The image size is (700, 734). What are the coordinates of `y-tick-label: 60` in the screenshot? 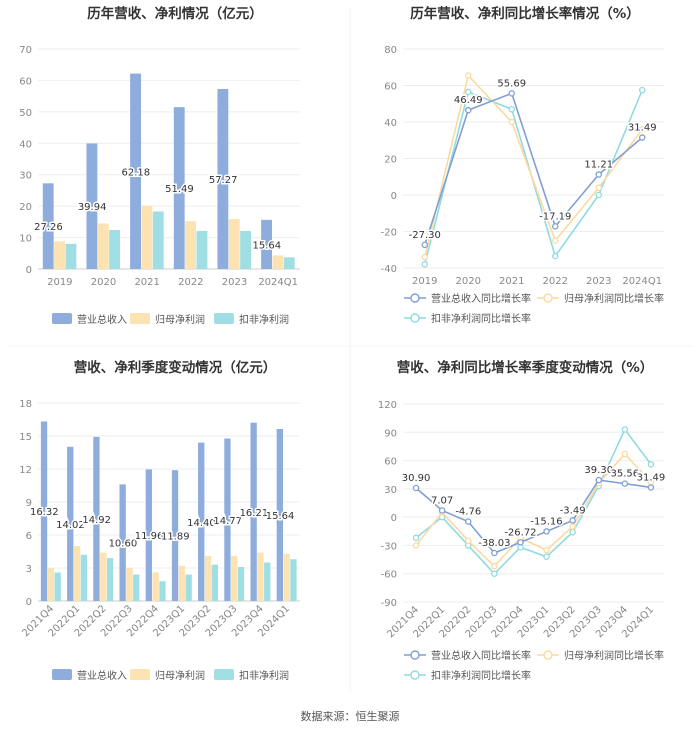 It's located at (390, 87).